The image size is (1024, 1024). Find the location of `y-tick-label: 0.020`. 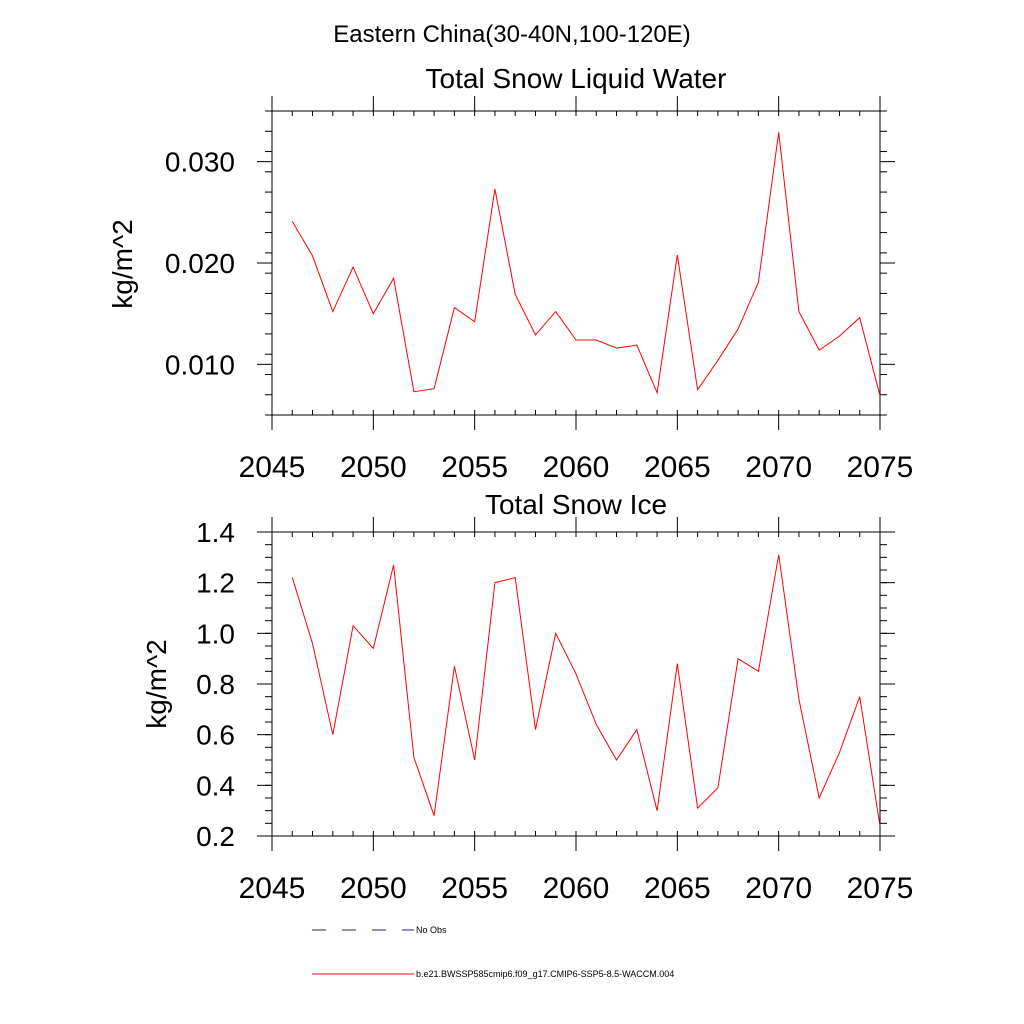

y-tick-label: 0.020 is located at coordinates (200, 263).